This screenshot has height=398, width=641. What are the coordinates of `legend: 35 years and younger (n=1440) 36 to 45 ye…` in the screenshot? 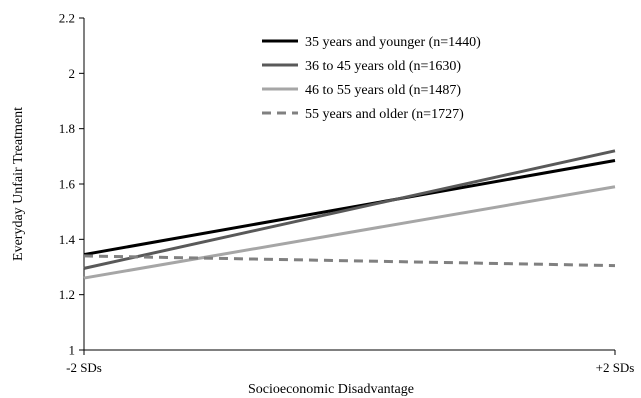 It's located at (371, 78).